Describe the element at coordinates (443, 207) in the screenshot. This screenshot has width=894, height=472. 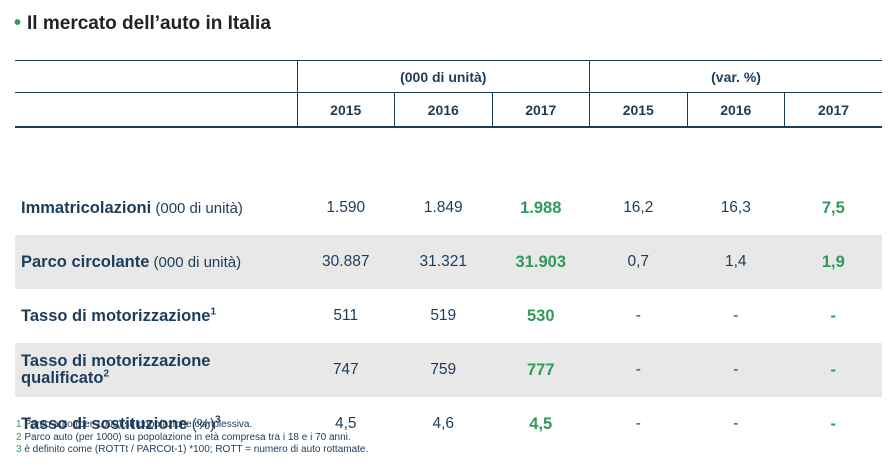
I see `value-cell: 1.849` at that location.